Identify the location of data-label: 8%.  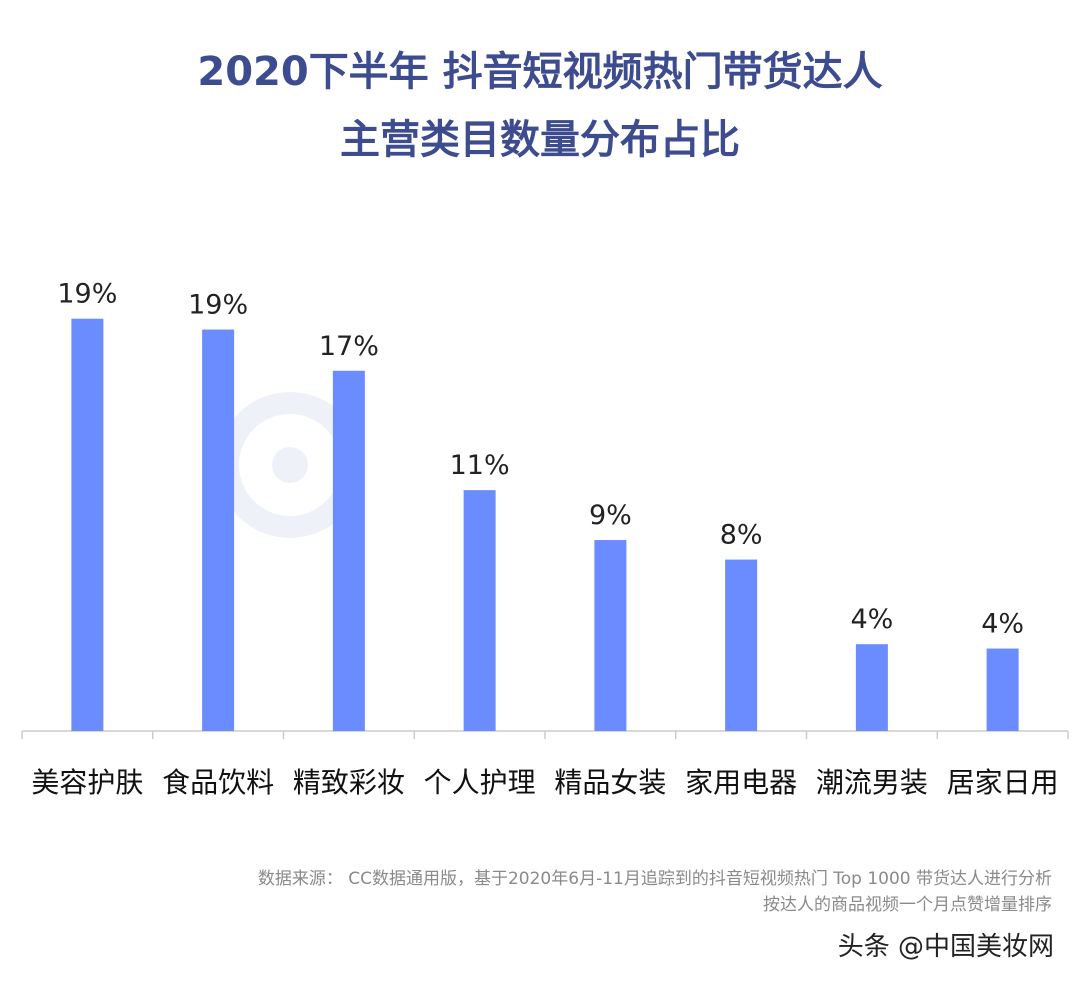
(741, 535).